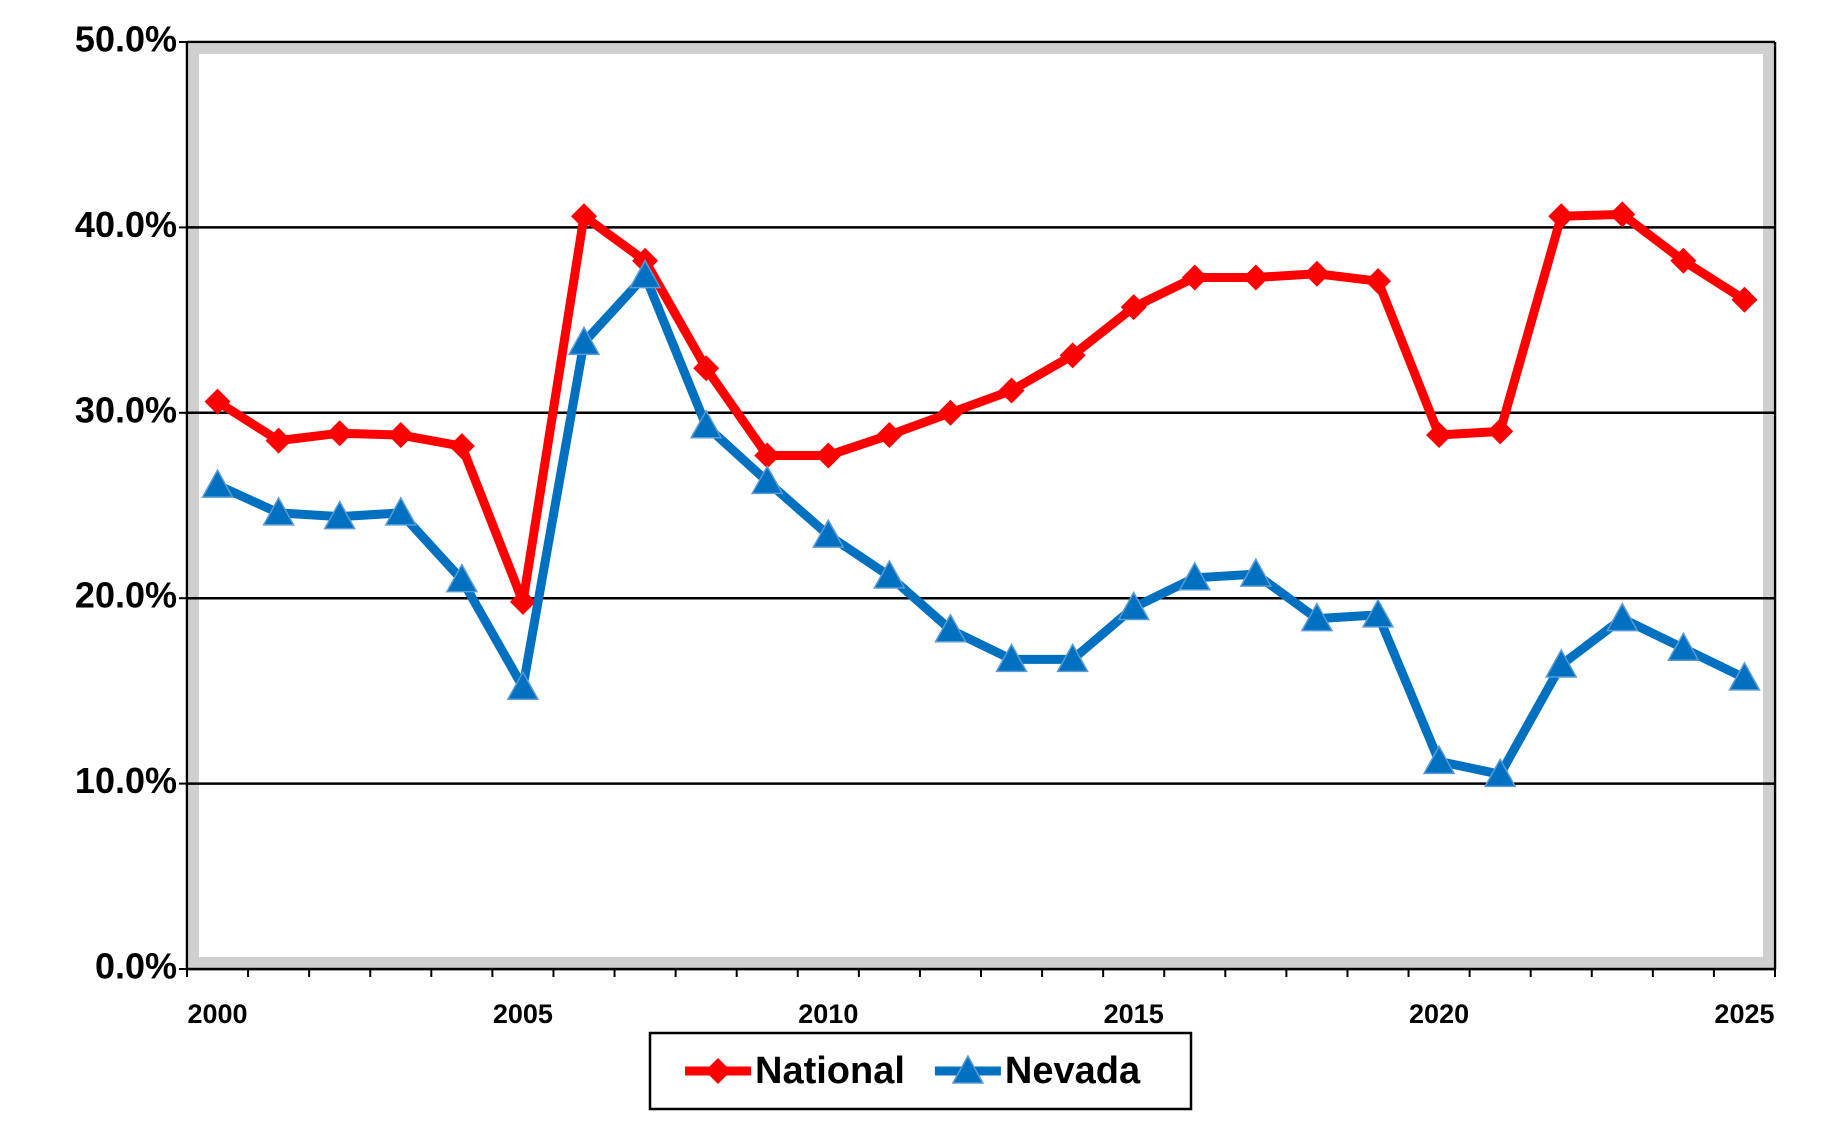  What do you see at coordinates (126, 224) in the screenshot?
I see `y-tick-label: 40.0%` at bounding box center [126, 224].